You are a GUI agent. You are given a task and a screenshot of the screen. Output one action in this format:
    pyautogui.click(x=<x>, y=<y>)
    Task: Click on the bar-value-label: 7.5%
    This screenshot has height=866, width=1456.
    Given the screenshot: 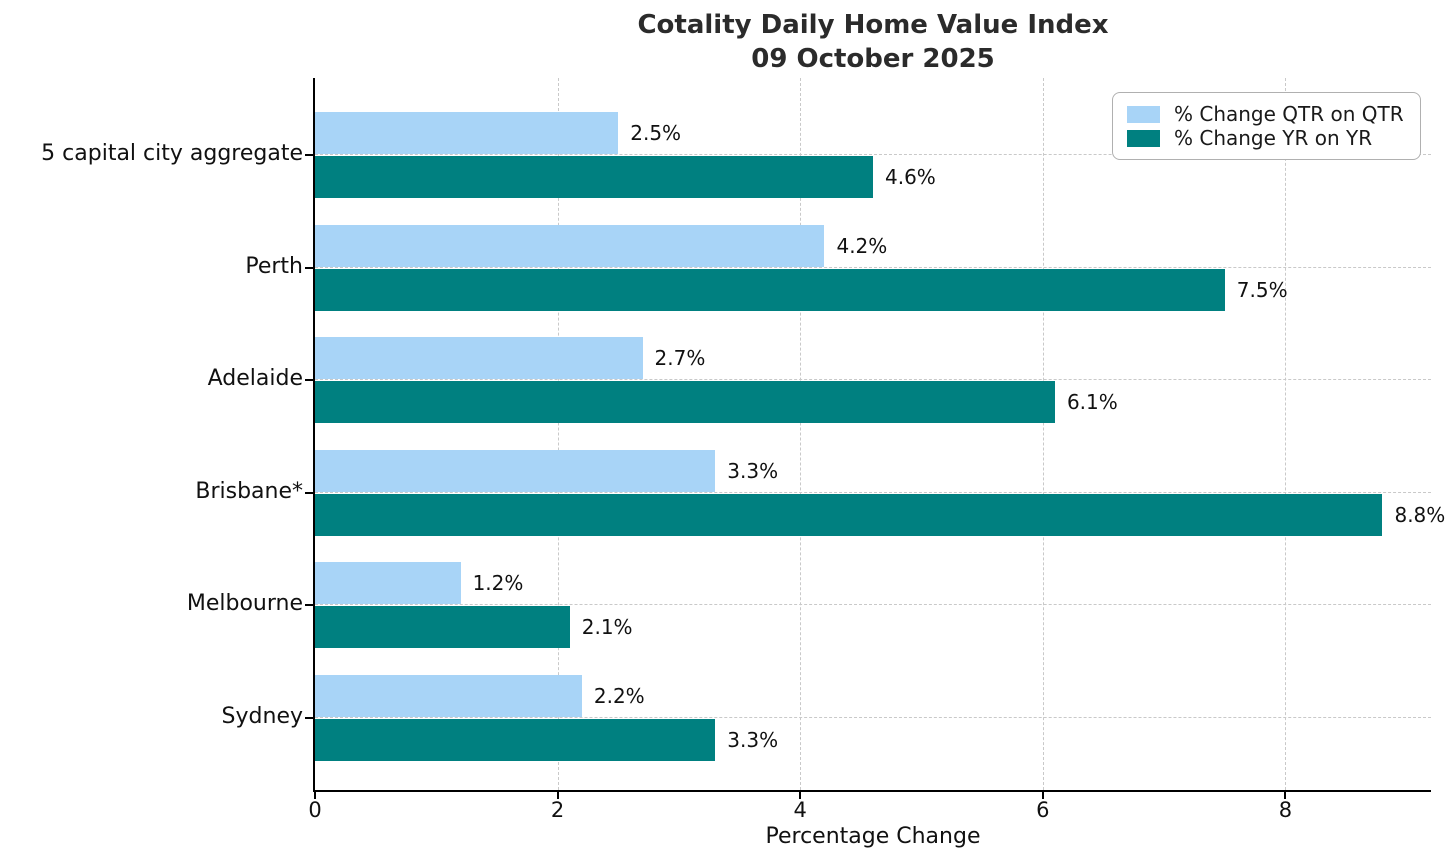 What is the action you would take?
    pyautogui.click(x=1262, y=289)
    